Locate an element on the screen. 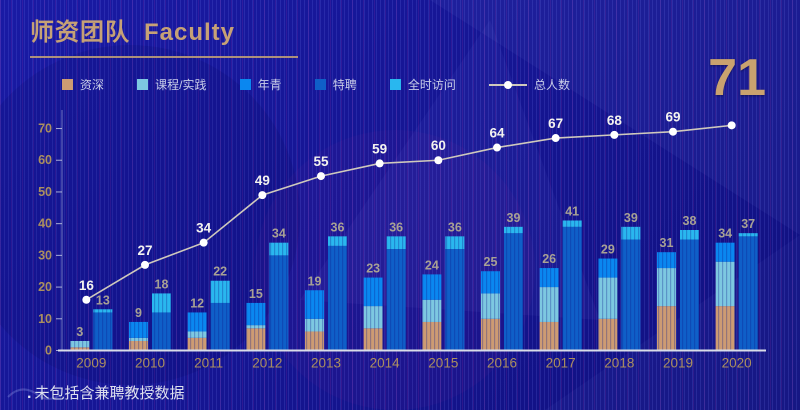  legend-item-3: 年青 is located at coordinates (260, 84).